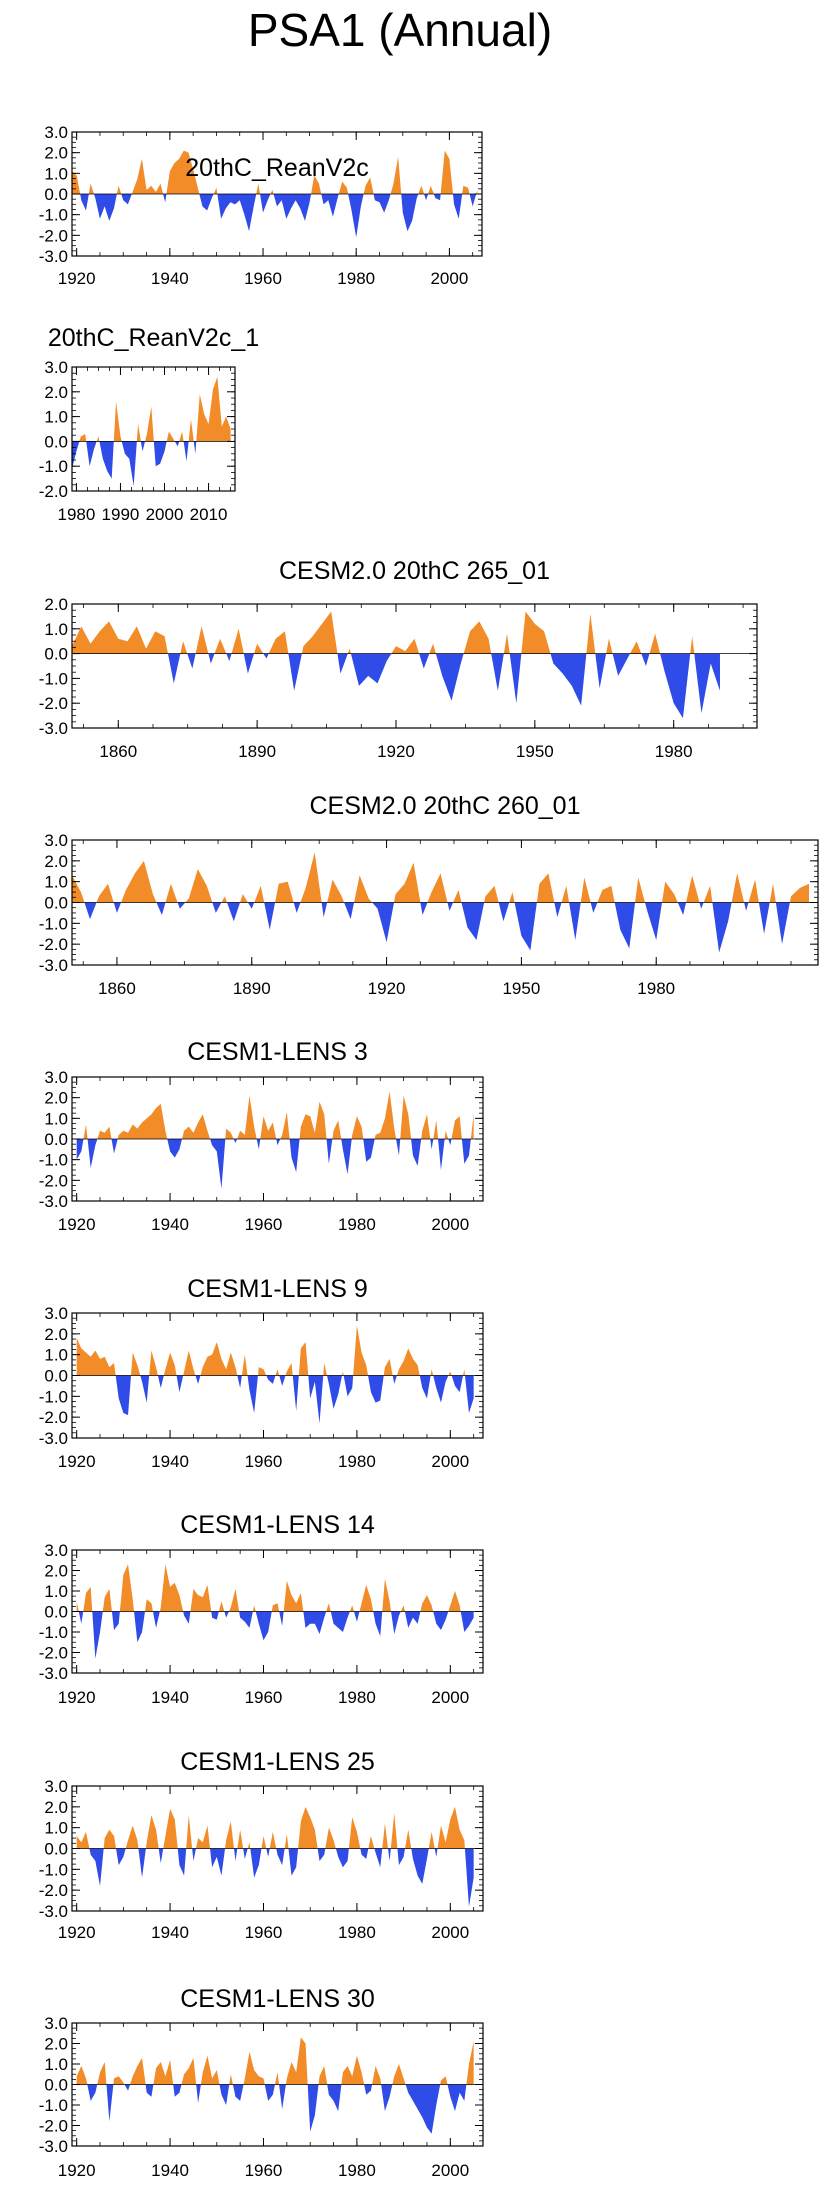 Image resolution: width=825 pixels, height=2190 pixels. I want to click on x-tick-label: 1990, so click(121, 514).